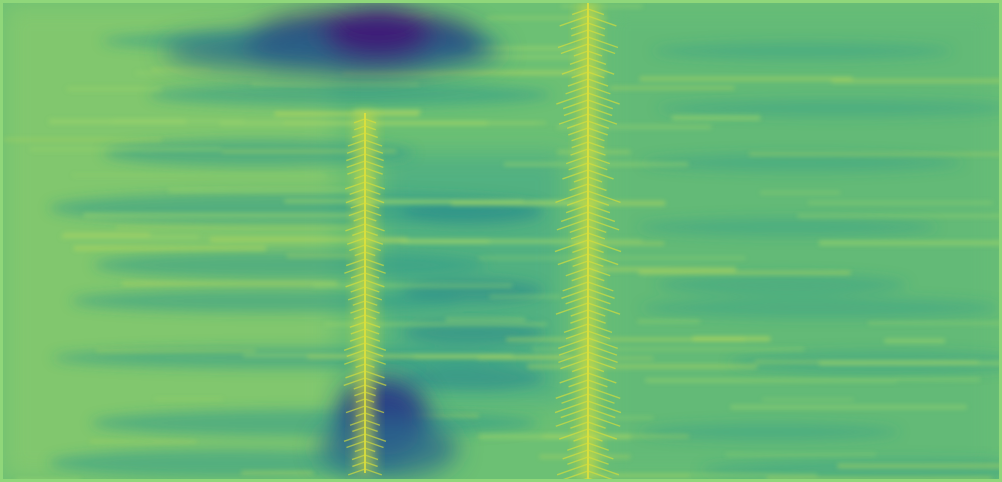 The image size is (1002, 482). Describe the element at coordinates (365, 294) in the screenshot. I see `spine-left` at that location.